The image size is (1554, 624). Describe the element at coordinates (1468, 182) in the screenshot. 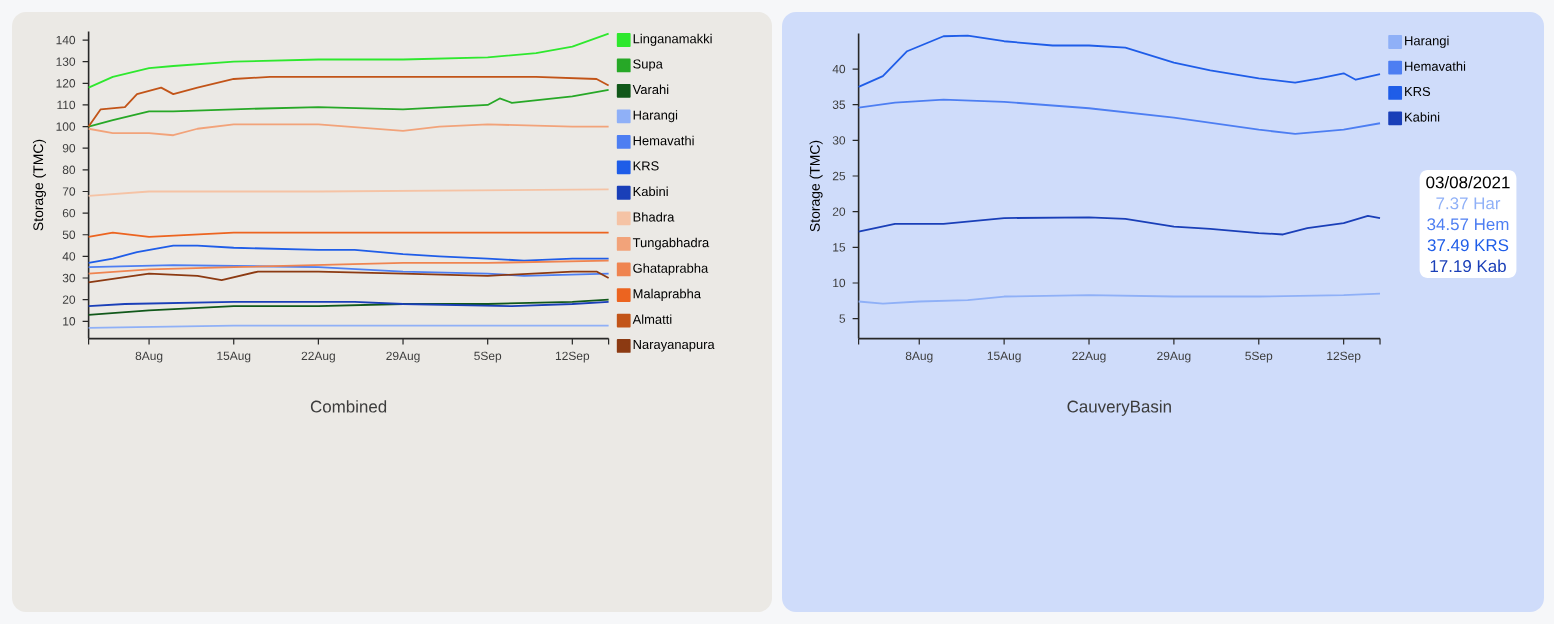

I see `text: 03/08/2021` at that location.